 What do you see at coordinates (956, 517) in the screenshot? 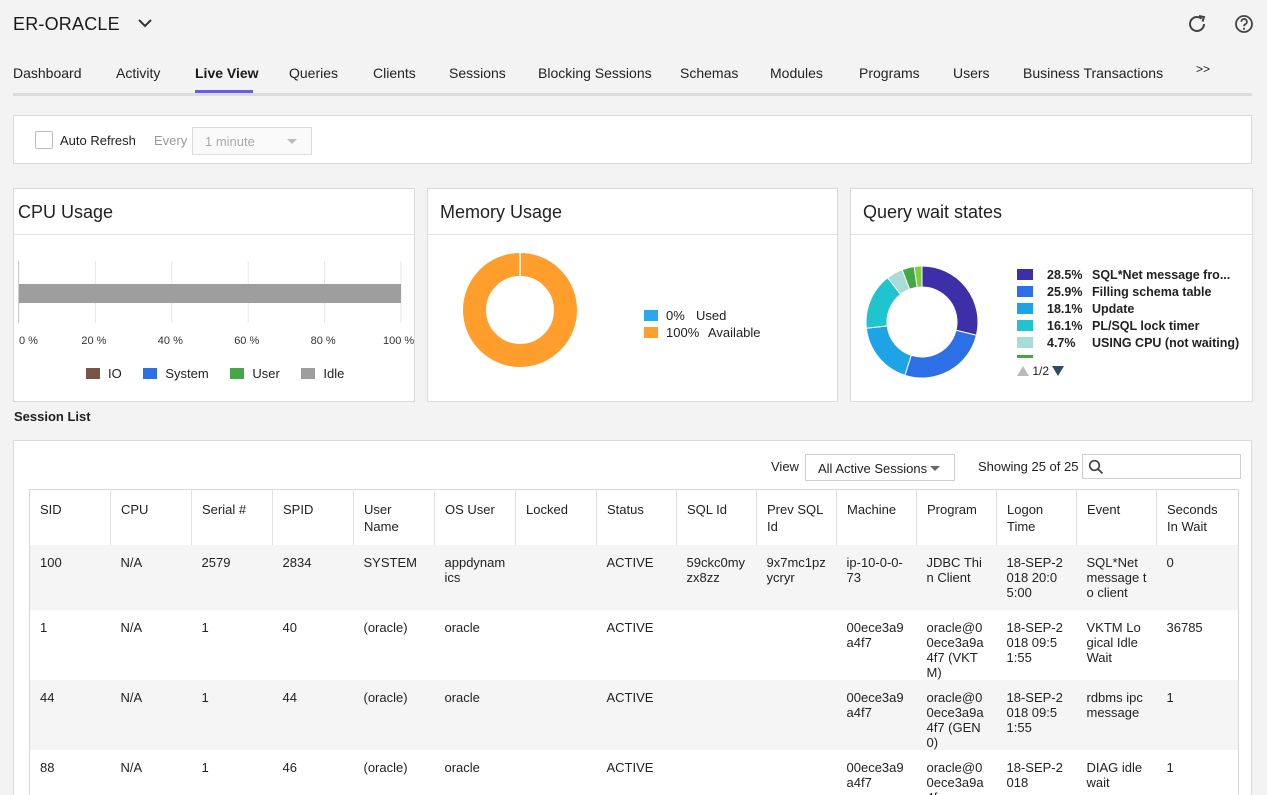
I see `column-header: Program` at bounding box center [956, 517].